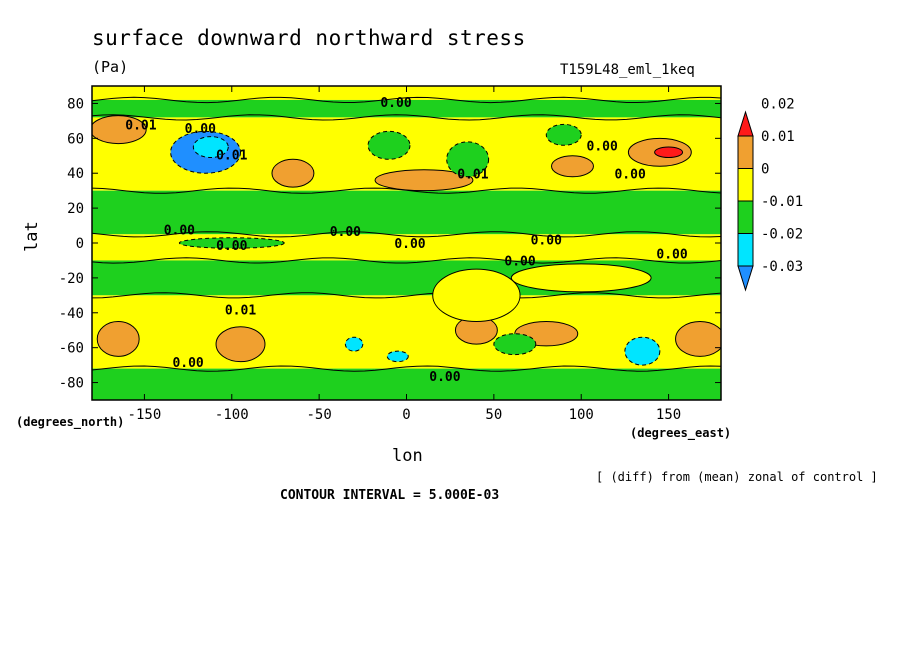 The image size is (904, 654). I want to click on x-tick-label: 50, so click(493, 415).